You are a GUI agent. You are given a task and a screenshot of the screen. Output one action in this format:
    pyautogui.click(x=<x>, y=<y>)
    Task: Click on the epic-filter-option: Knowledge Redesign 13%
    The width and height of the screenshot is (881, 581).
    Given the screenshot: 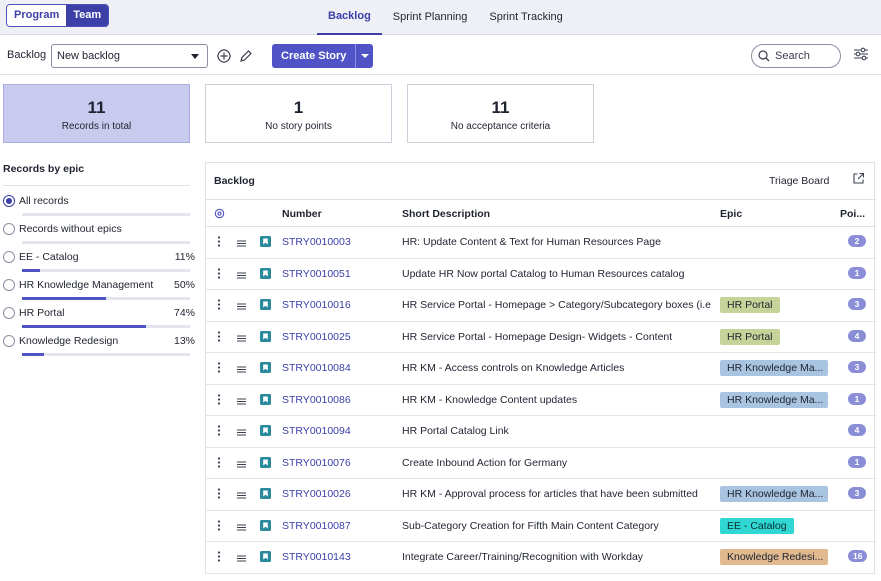 What is the action you would take?
    pyautogui.click(x=99, y=345)
    